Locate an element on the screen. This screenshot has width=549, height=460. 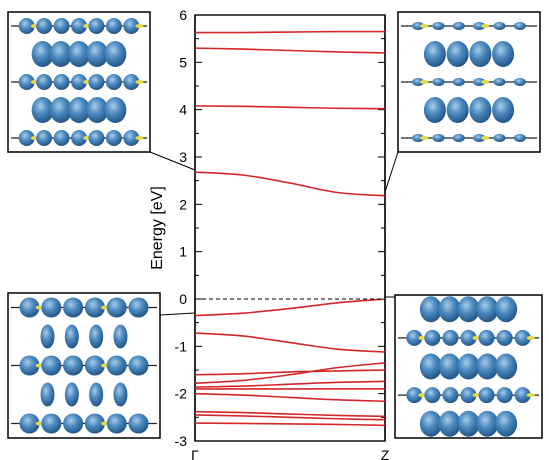
charge-density-vbm-gamma is located at coordinates (84, 365).